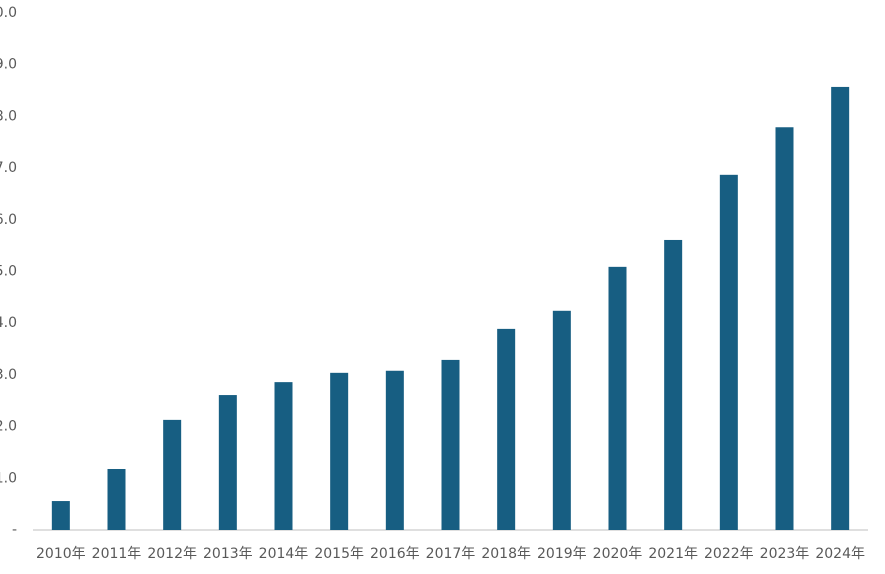  I want to click on y-tick-label: 3.0, so click(8, 375).